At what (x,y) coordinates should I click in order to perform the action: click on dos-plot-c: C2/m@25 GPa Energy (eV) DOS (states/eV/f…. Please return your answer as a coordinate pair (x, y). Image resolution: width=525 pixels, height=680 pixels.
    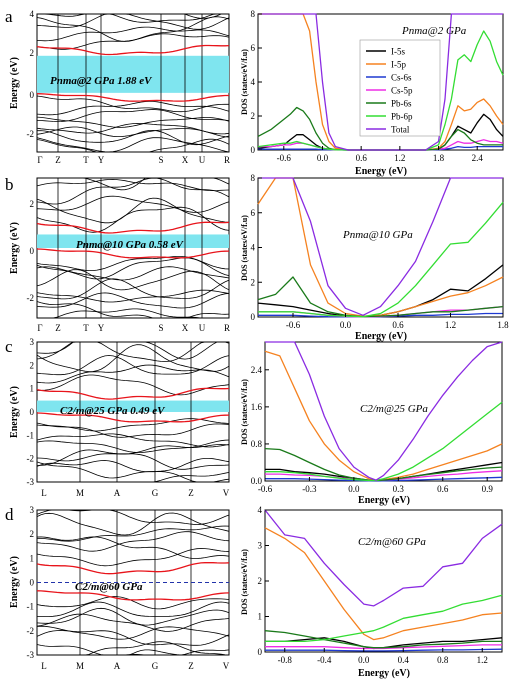
    Looking at the image, I should click on (371, 423).